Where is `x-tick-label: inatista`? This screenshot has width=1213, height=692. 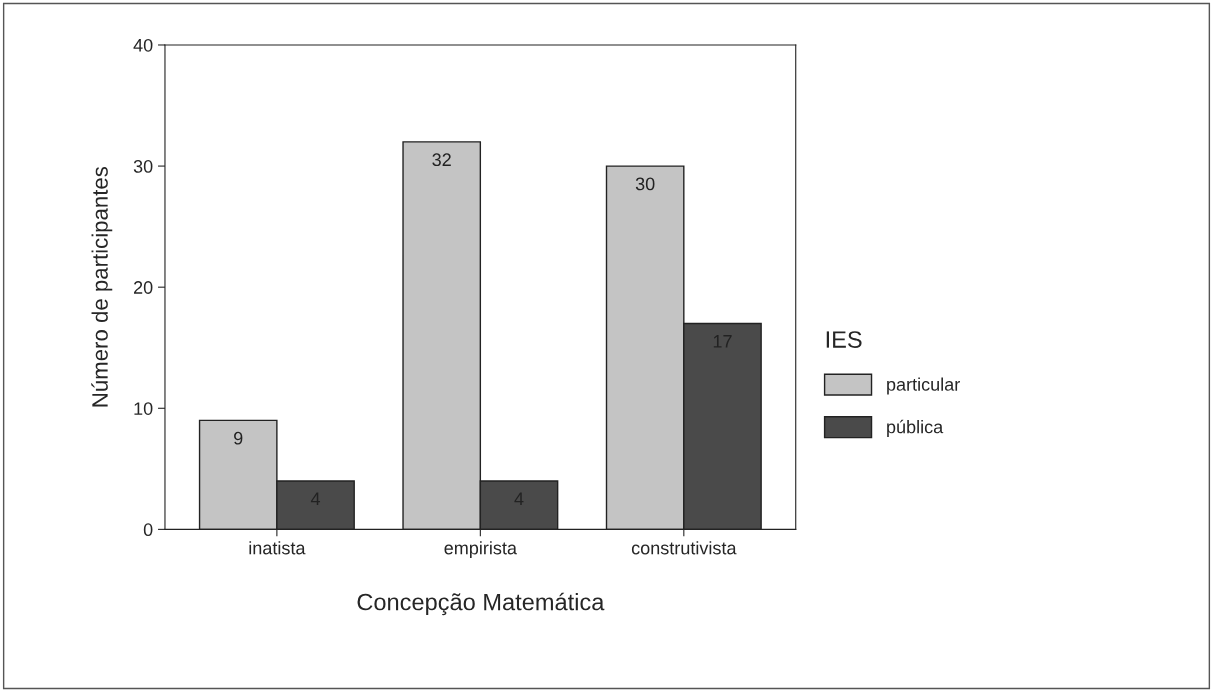
x-tick-label: inatista is located at coordinates (277, 548).